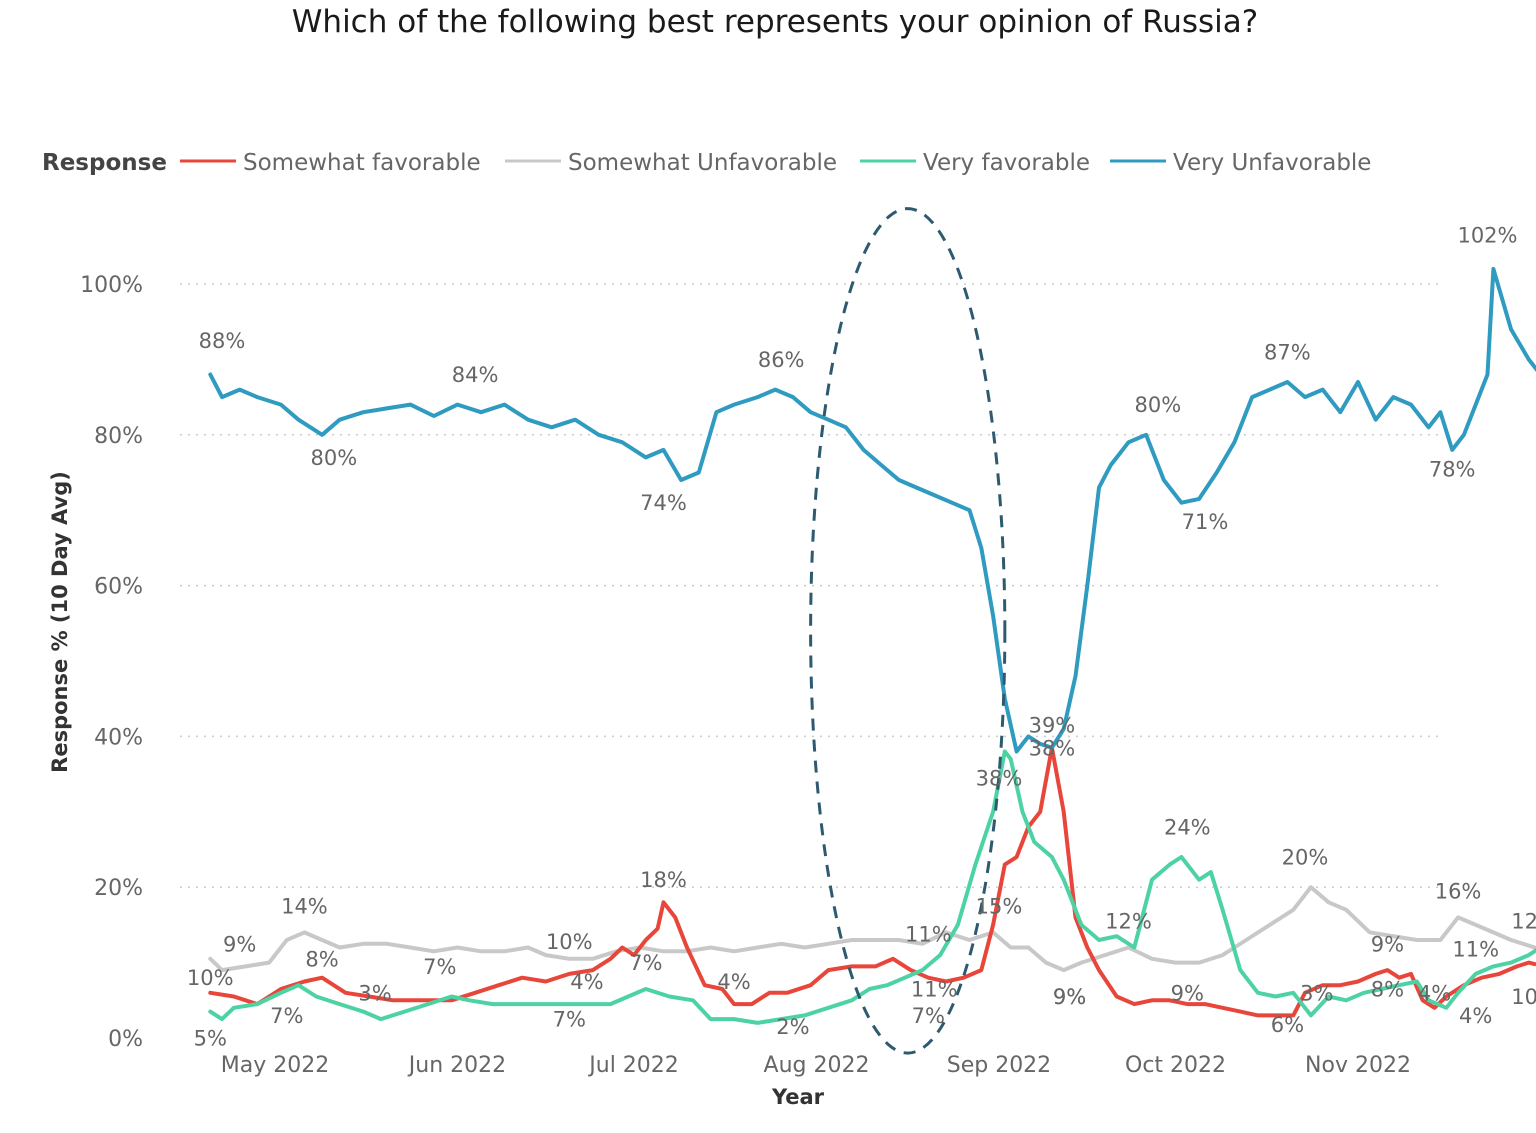 The height and width of the screenshot is (1133, 1536). What do you see at coordinates (475, 375) in the screenshot?
I see `data-label: 84%` at bounding box center [475, 375].